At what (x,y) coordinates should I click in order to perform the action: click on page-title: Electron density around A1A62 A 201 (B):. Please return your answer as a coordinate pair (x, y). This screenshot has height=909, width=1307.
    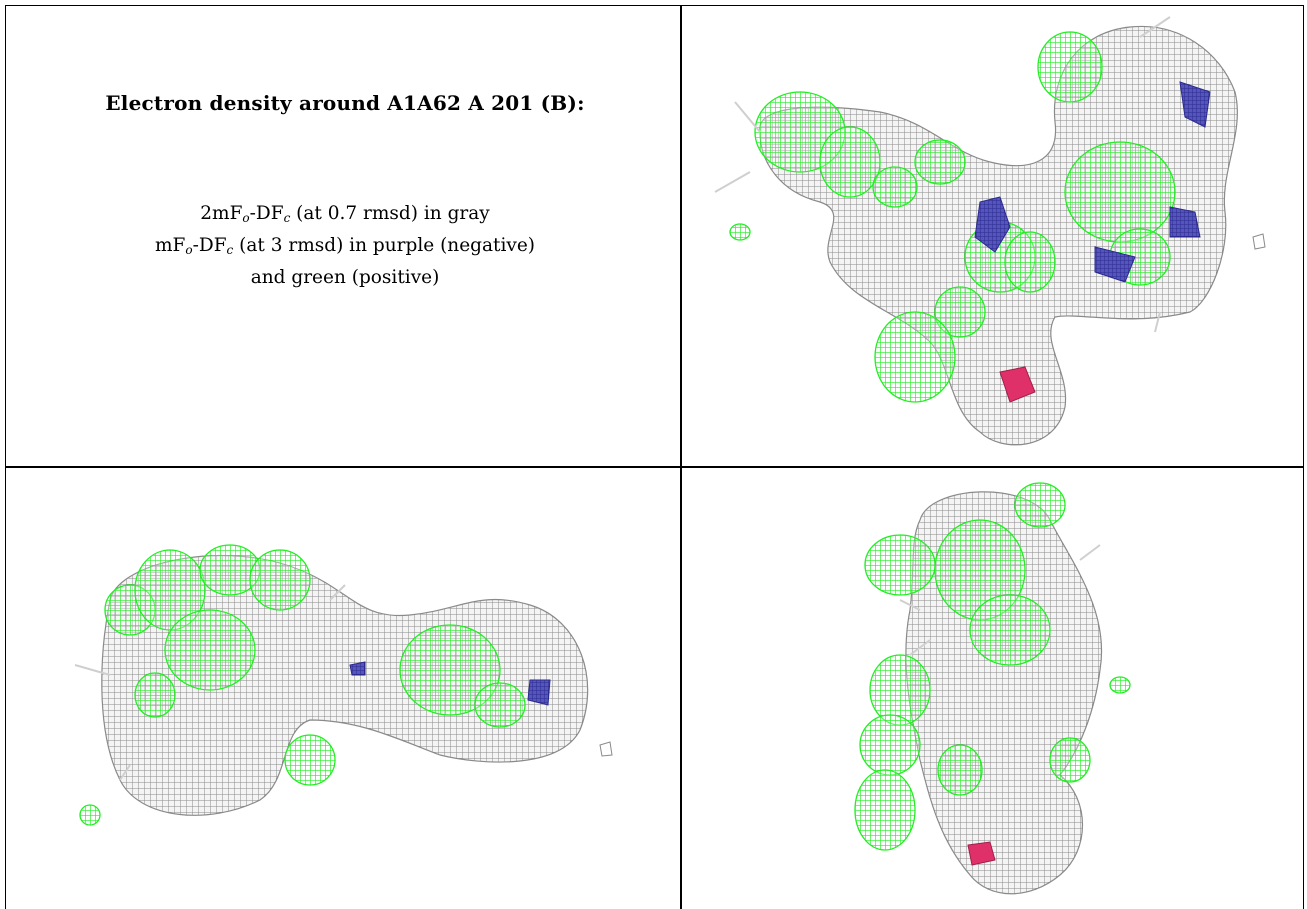
    Looking at the image, I should click on (345, 103).